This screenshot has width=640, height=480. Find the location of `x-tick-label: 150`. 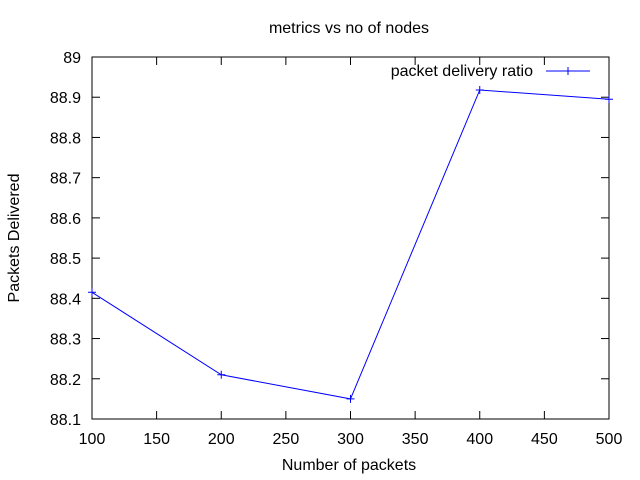

x-tick-label: 150 is located at coordinates (156, 439).